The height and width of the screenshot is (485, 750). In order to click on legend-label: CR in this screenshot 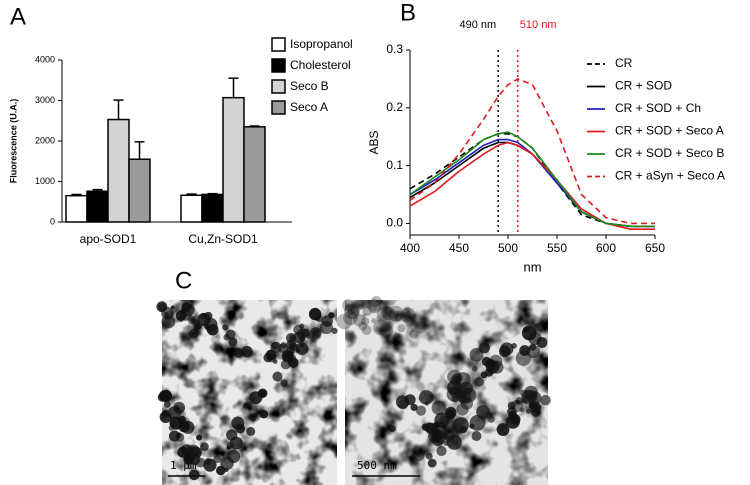, I will do `click(624, 63)`.